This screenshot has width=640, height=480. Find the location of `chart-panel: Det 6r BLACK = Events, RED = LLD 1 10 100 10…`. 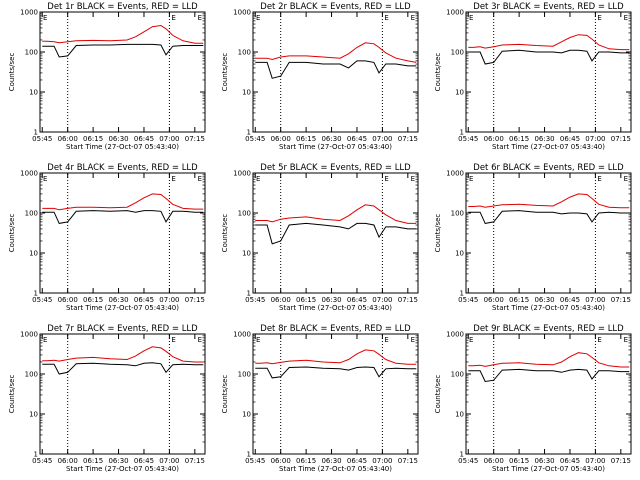

chart-panel: Det 6r BLACK = Events, RED = LLD 1 10 100 10… is located at coordinates (533, 237).